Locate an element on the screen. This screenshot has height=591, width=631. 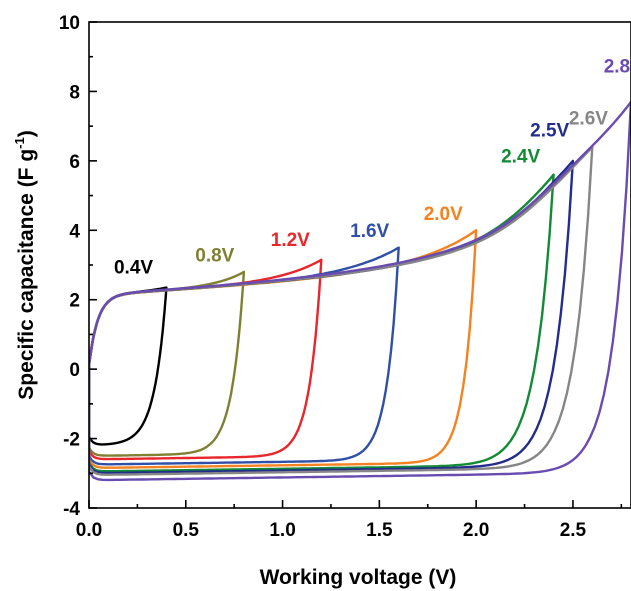
x-tick-label: 2.5 is located at coordinates (573, 530).